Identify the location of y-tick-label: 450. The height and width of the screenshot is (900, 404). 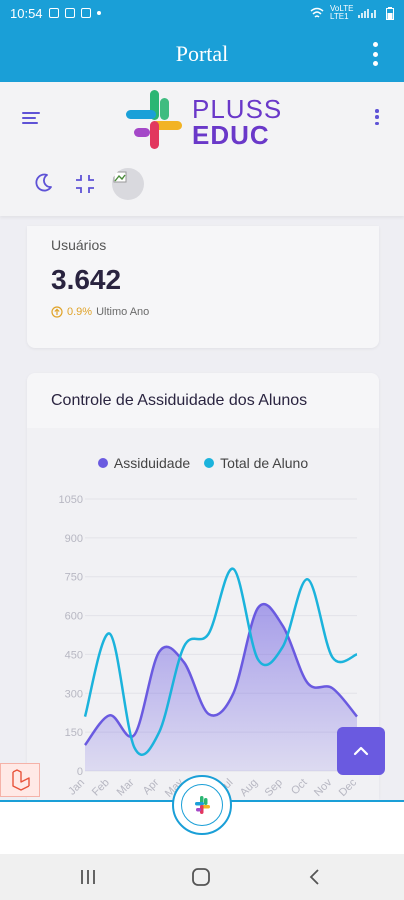
(74, 655).